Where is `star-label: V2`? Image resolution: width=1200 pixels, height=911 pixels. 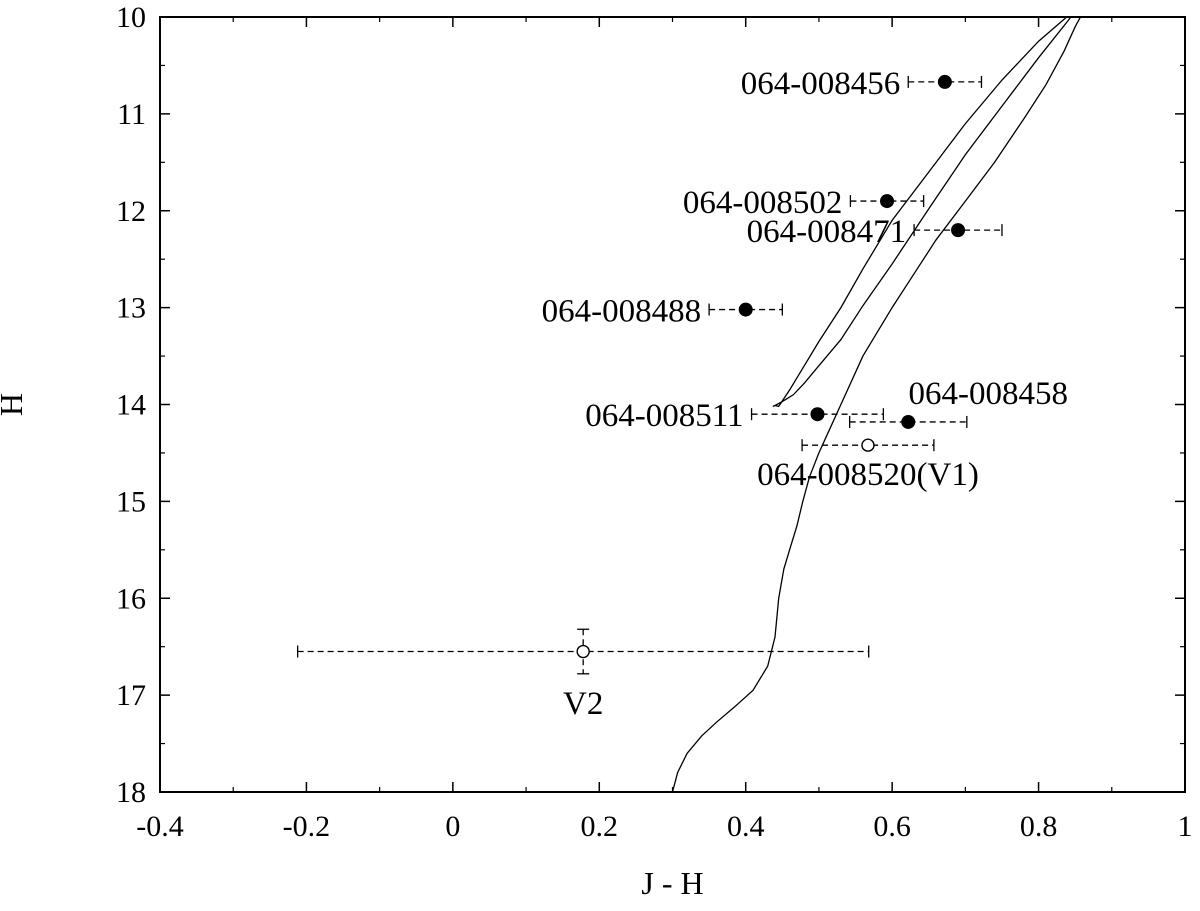 star-label: V2 is located at coordinates (583, 704).